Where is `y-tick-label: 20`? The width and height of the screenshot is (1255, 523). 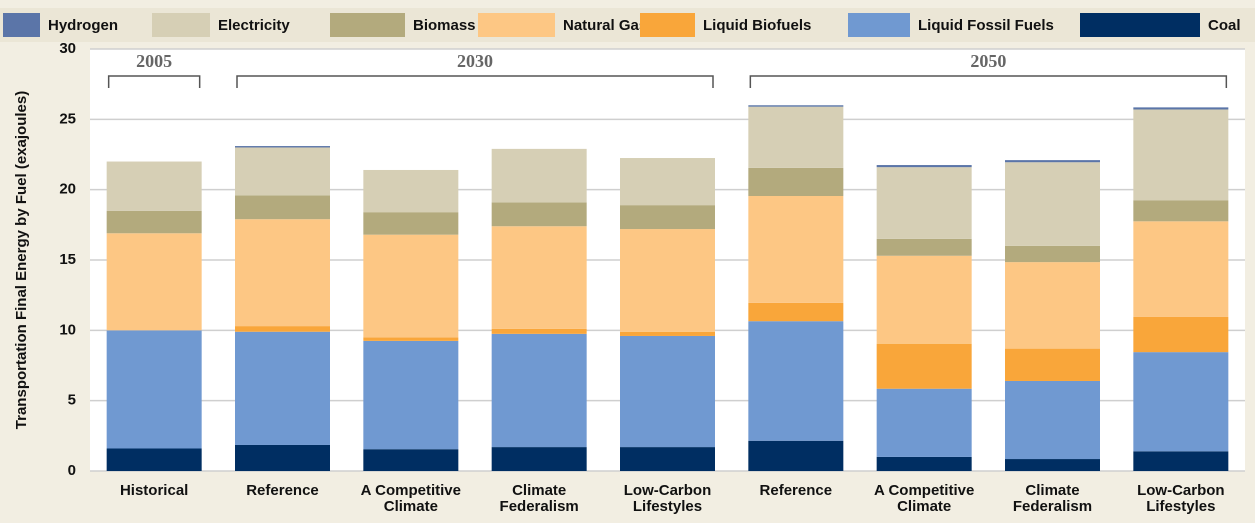 y-tick-label: 20 is located at coordinates (67, 189).